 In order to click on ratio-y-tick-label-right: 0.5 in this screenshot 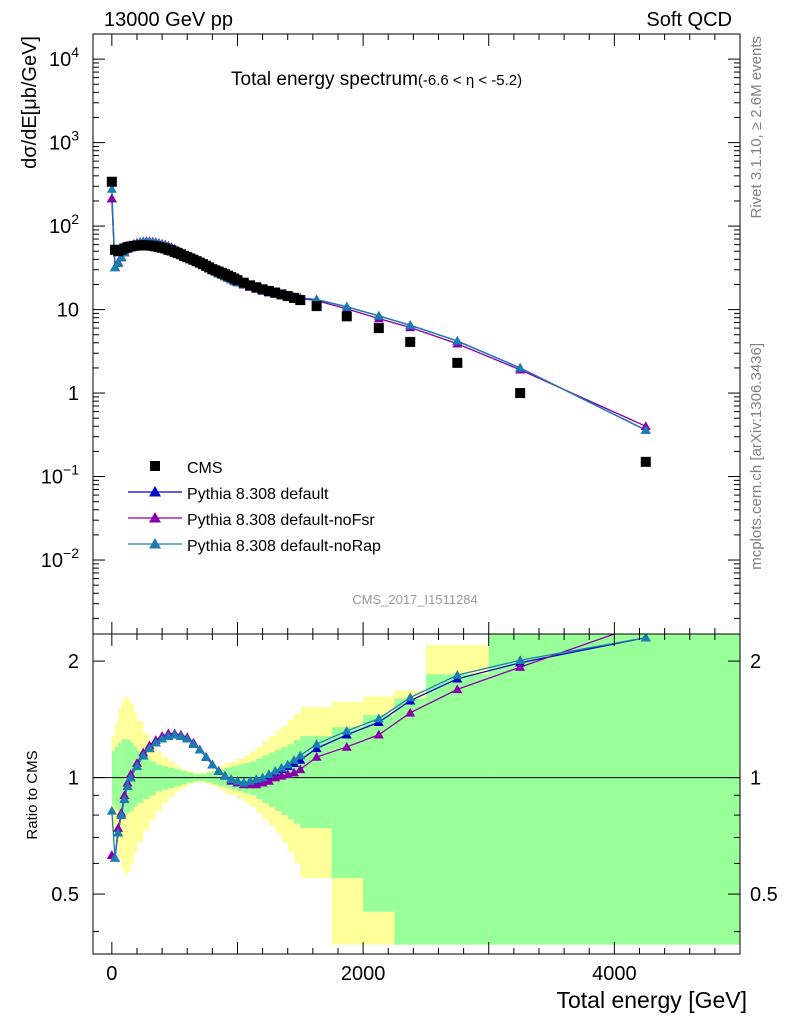, I will do `click(764, 895)`.